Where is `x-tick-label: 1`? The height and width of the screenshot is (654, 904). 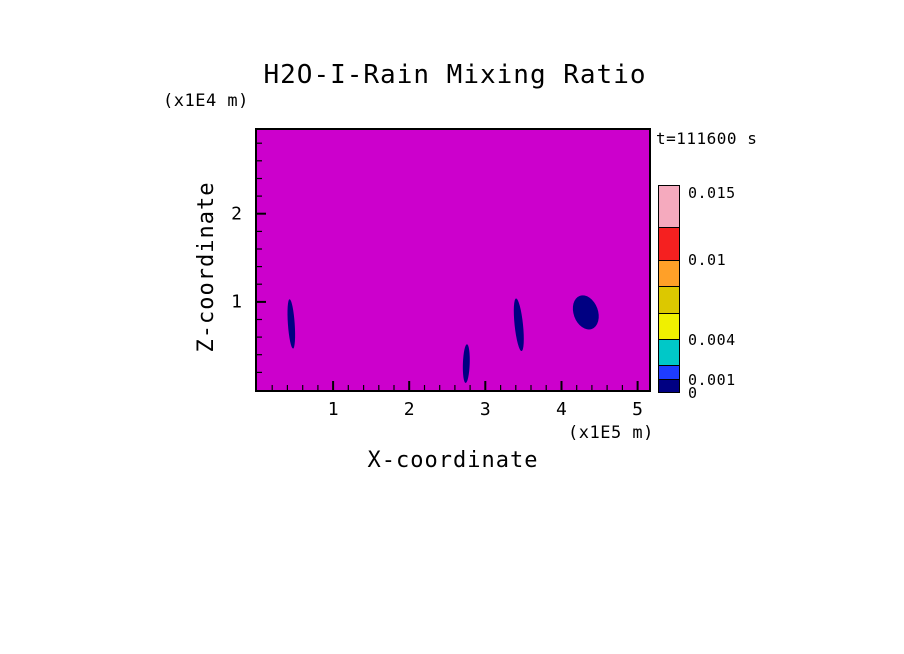
x-tick-label: 1 is located at coordinates (333, 409).